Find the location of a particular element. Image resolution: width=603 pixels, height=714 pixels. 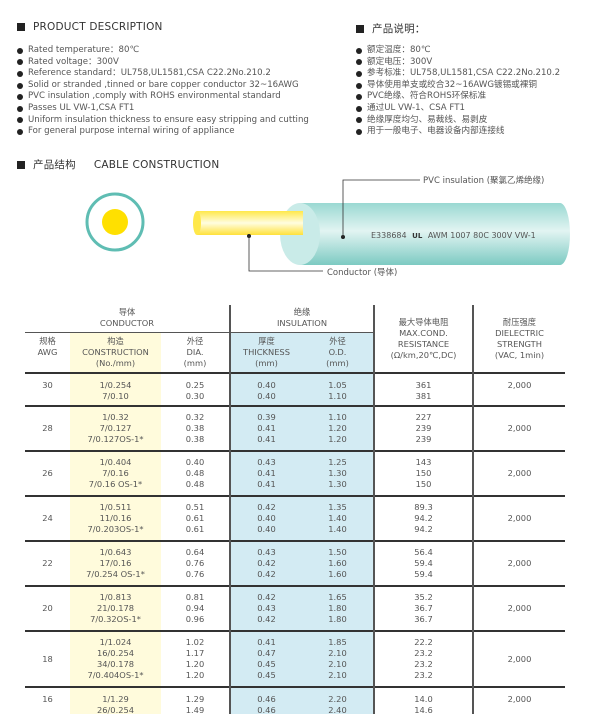

construction-cell: 1/0.643 17/0.16 7/0.254 OS-1* is located at coordinates (115, 563).